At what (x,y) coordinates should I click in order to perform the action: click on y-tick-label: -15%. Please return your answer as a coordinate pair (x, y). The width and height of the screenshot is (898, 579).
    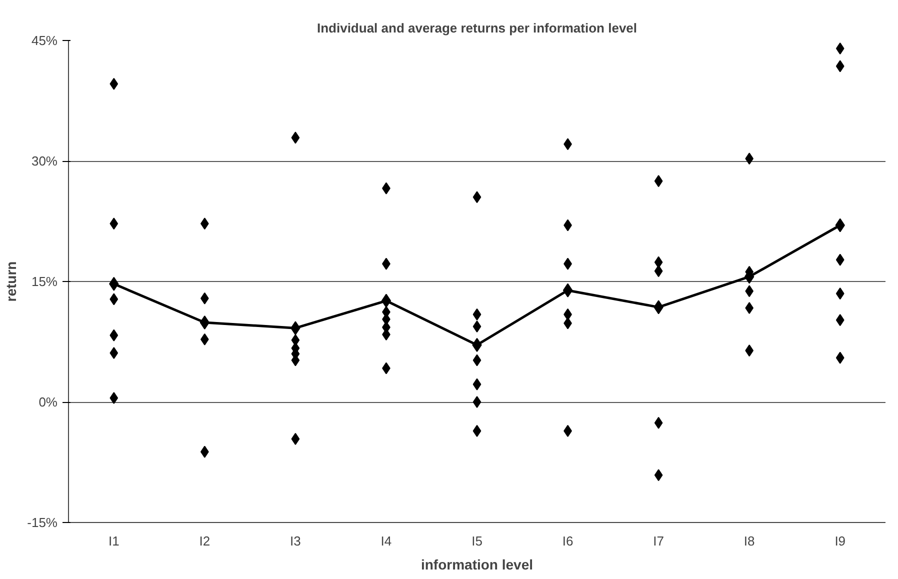
    Looking at the image, I should click on (42, 522).